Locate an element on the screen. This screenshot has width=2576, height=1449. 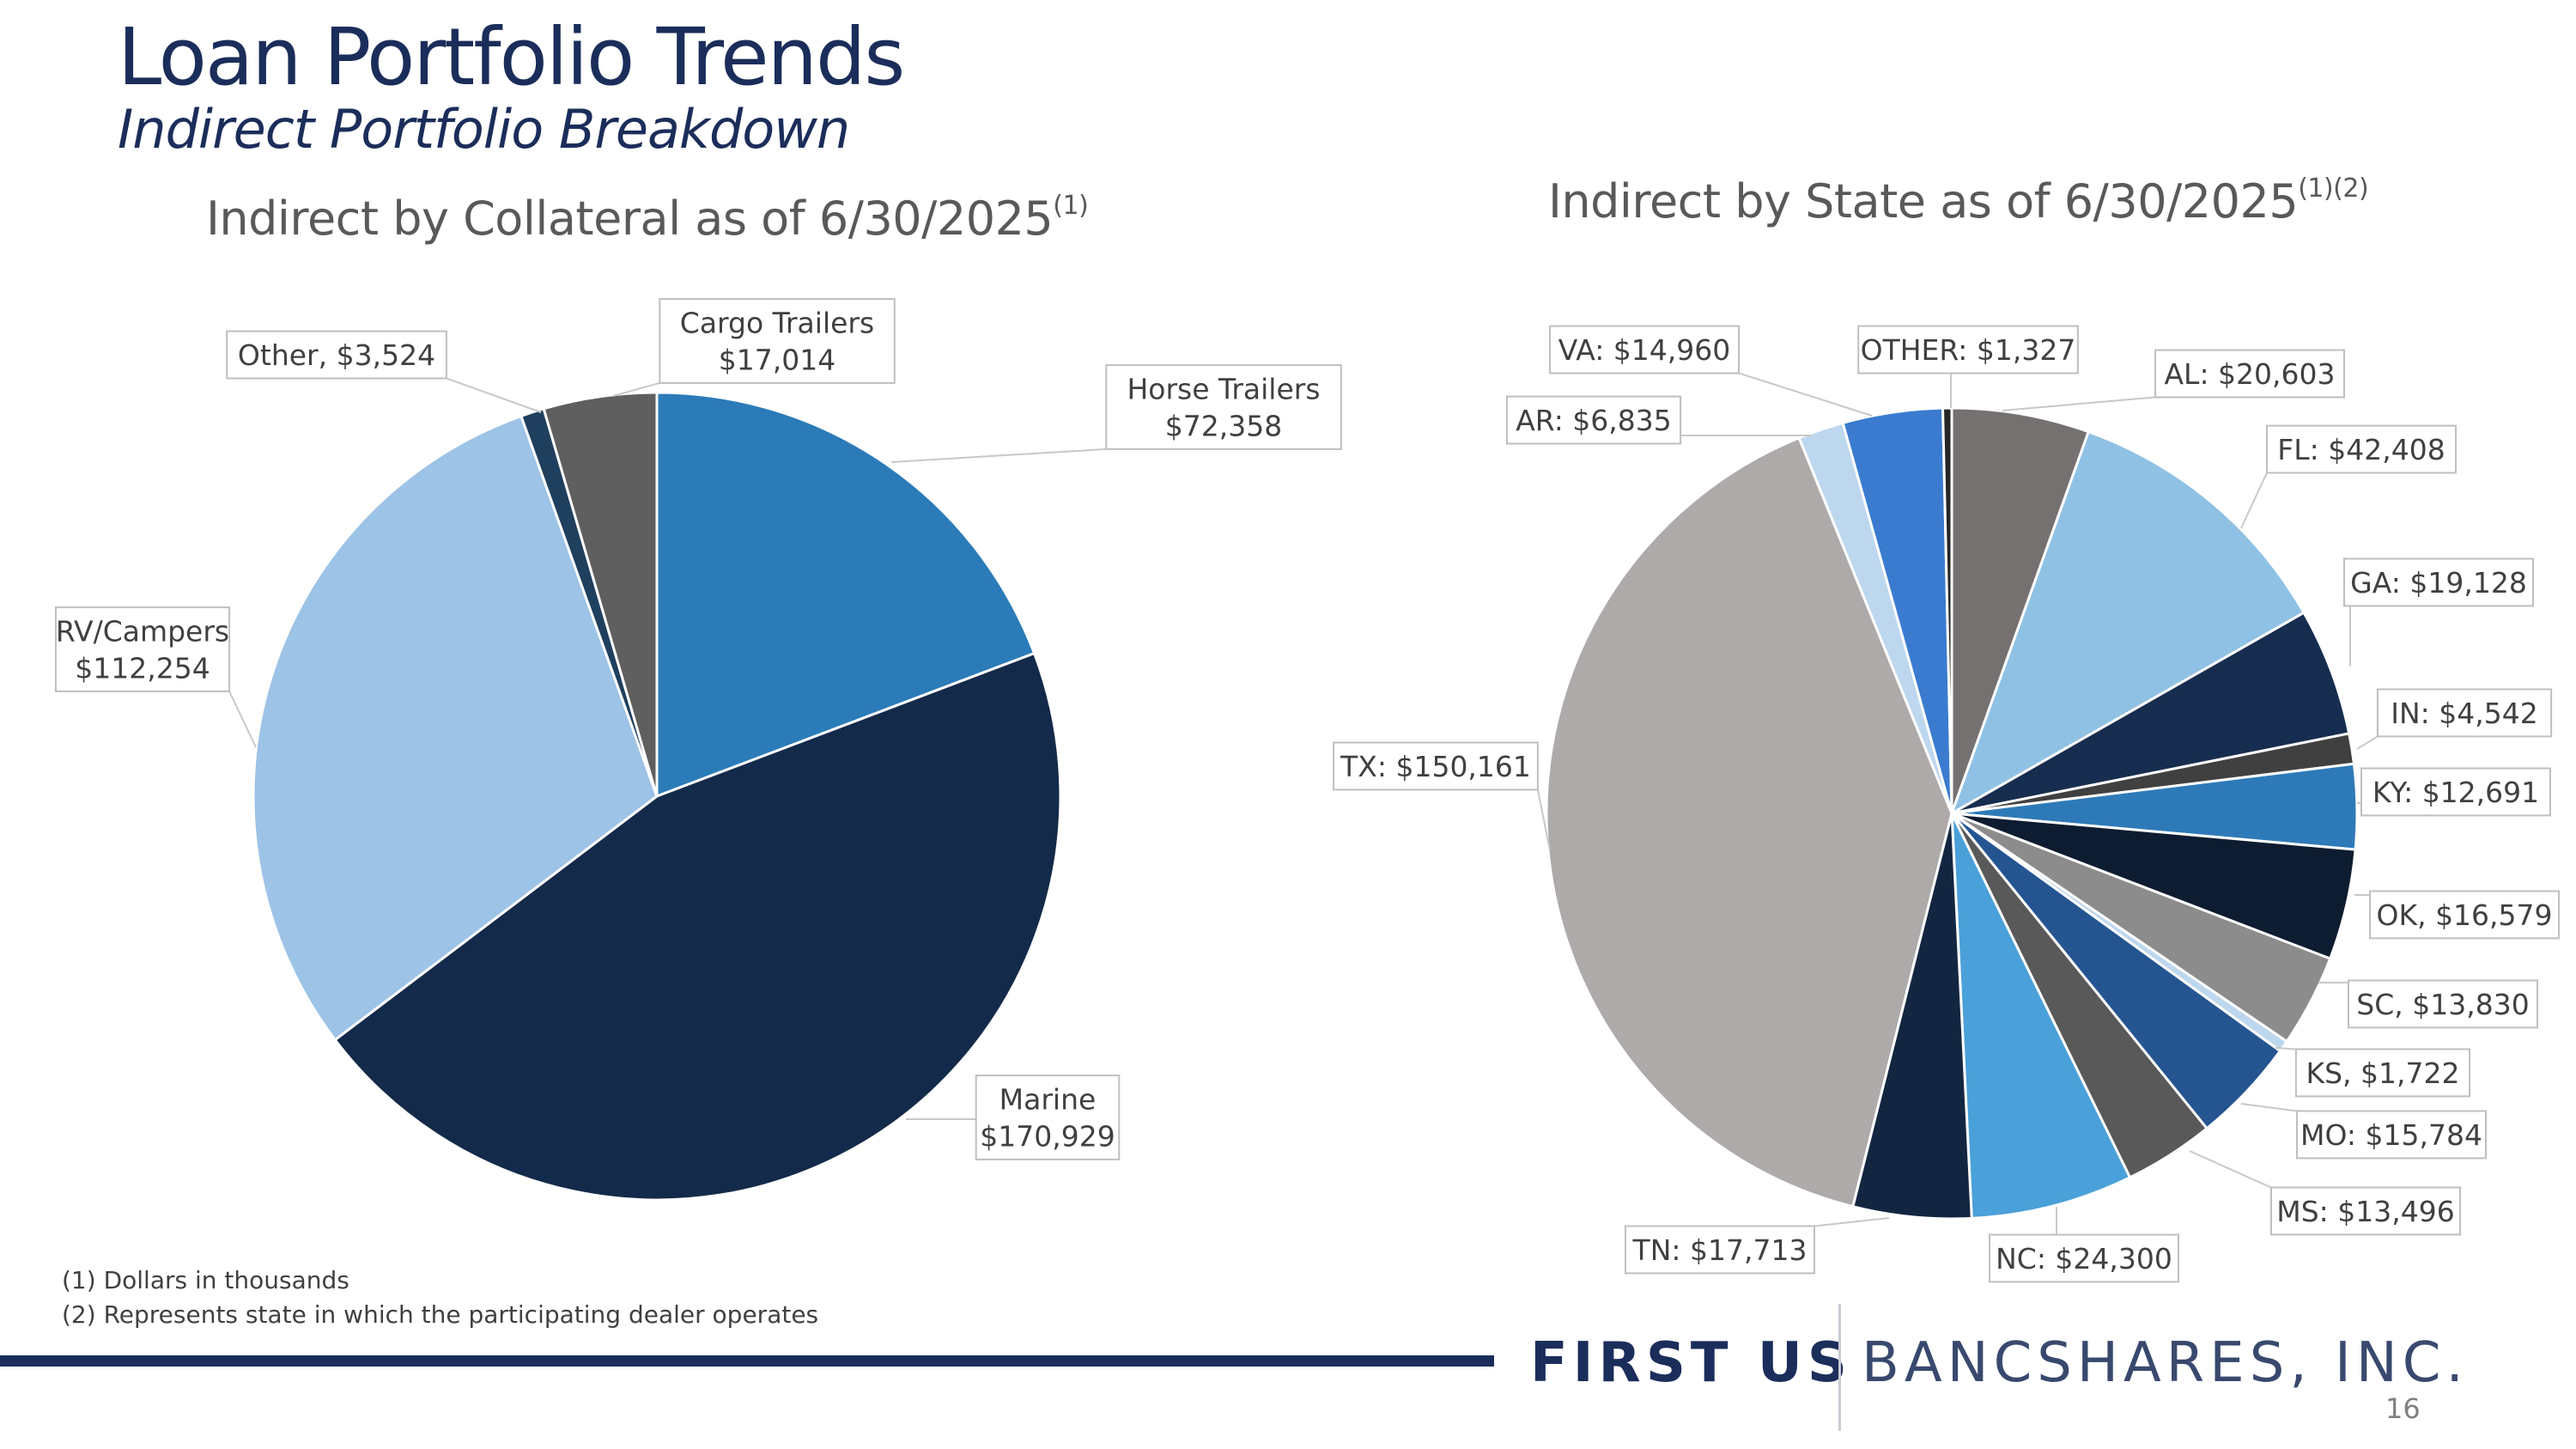
state-leader-mo is located at coordinates (2269, 1107).